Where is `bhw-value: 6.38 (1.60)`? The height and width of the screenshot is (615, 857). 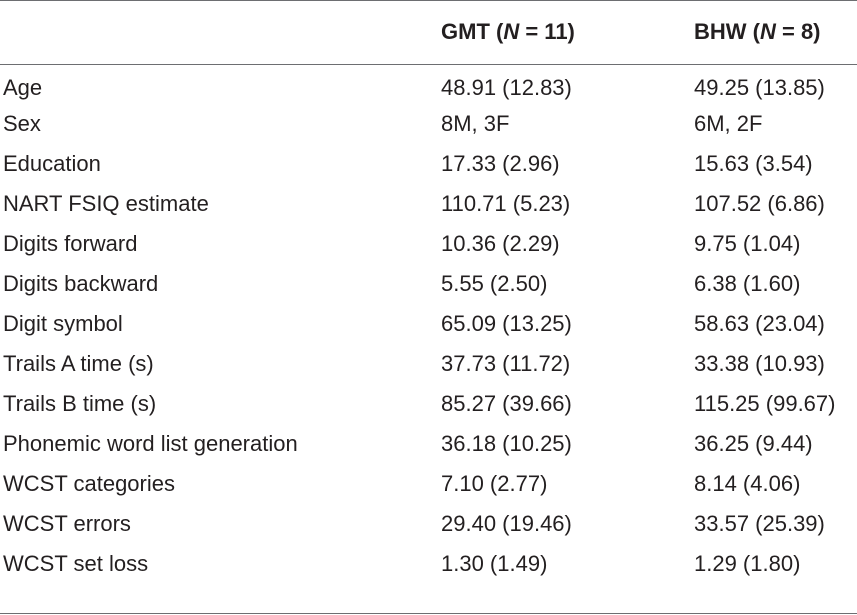
bhw-value: 6.38 (1.60) is located at coordinates (747, 283).